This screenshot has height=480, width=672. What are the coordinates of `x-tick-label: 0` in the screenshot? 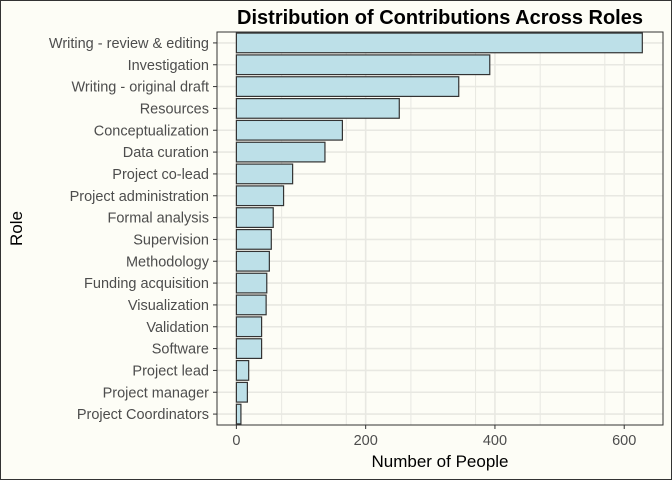 It's located at (236, 441).